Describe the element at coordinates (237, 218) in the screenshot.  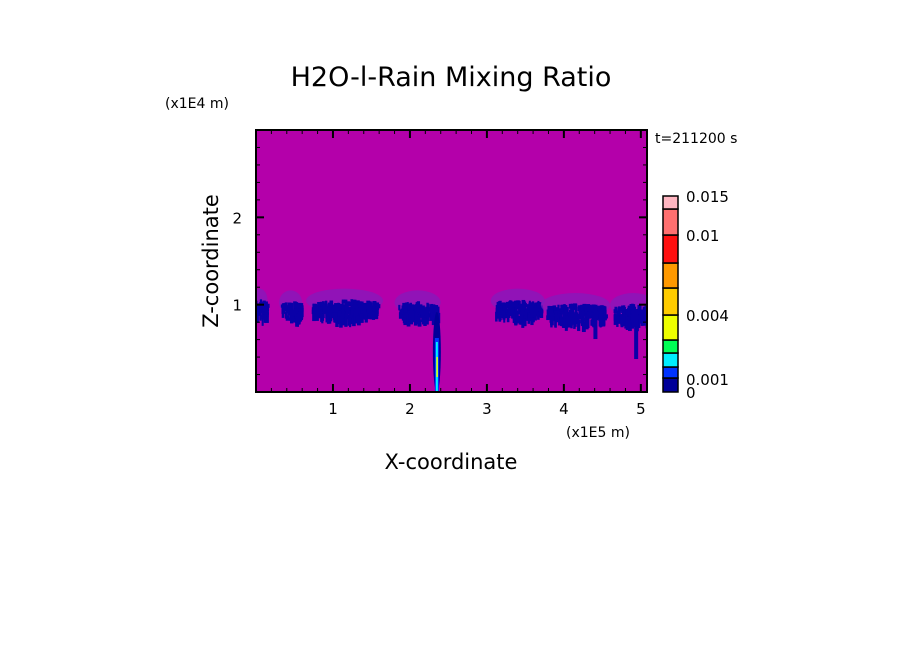
I see `y-tick-label: 2` at that location.